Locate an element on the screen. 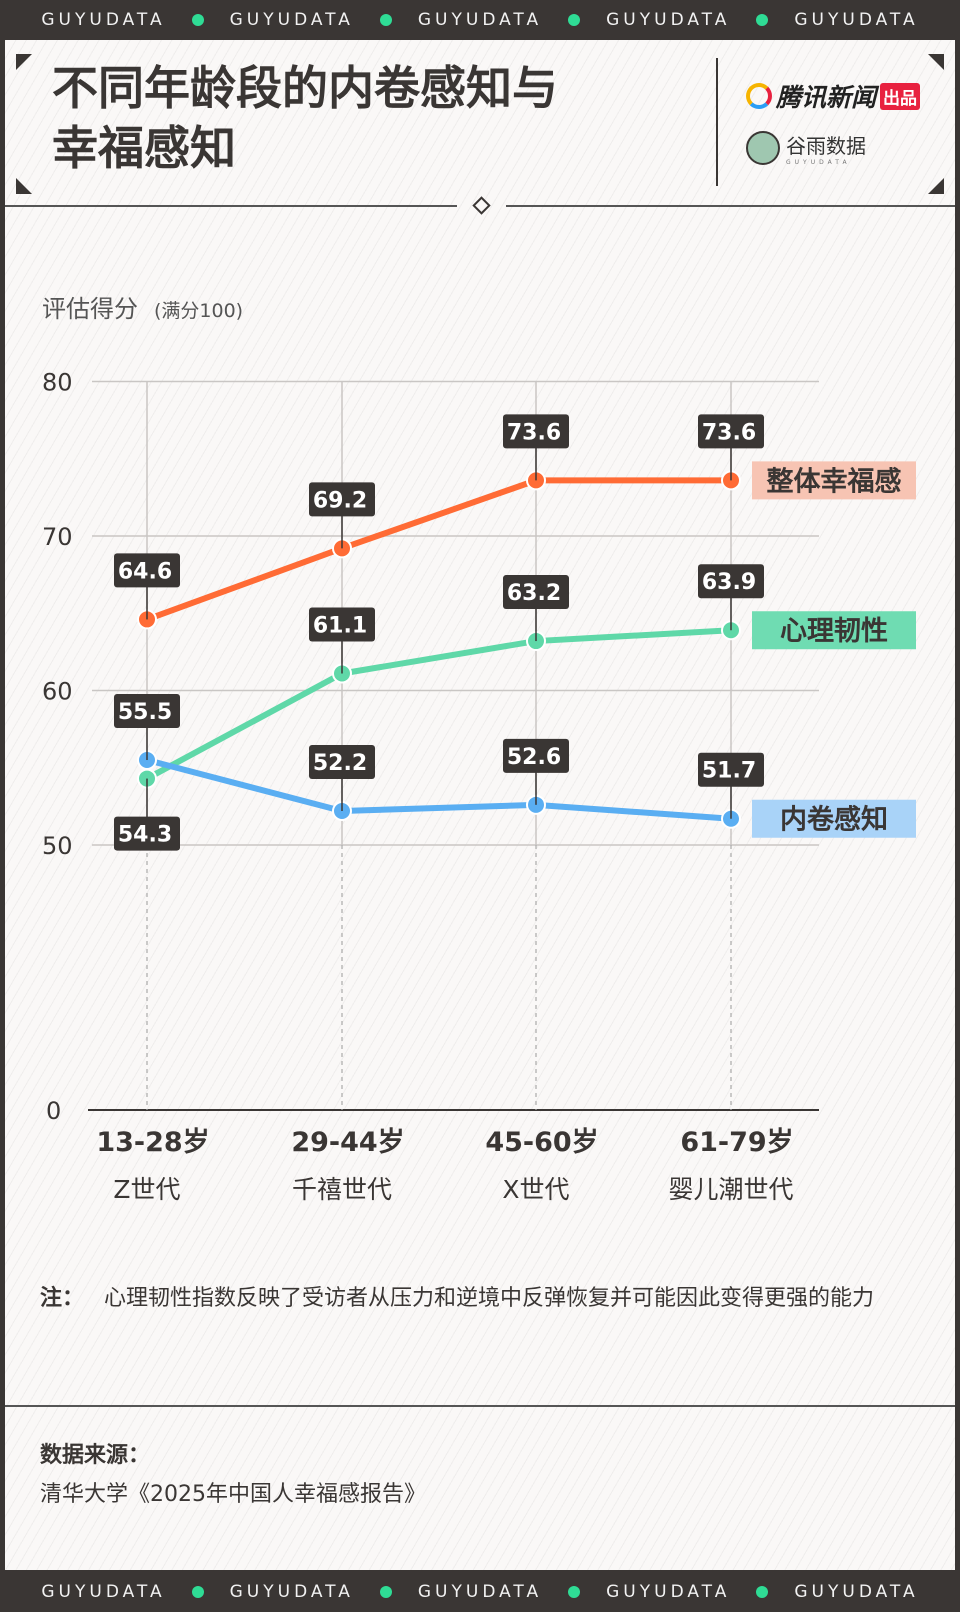 The image size is (960, 1612). x-tick-sublabel: Z世代 is located at coordinates (146, 1189).